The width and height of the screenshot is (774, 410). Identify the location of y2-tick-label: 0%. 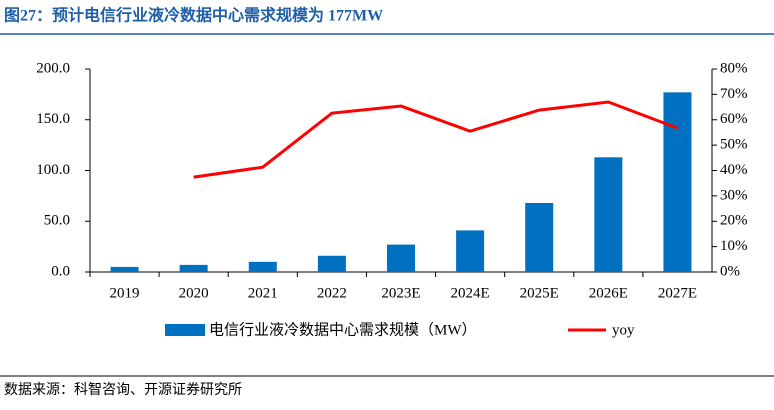
(730, 271).